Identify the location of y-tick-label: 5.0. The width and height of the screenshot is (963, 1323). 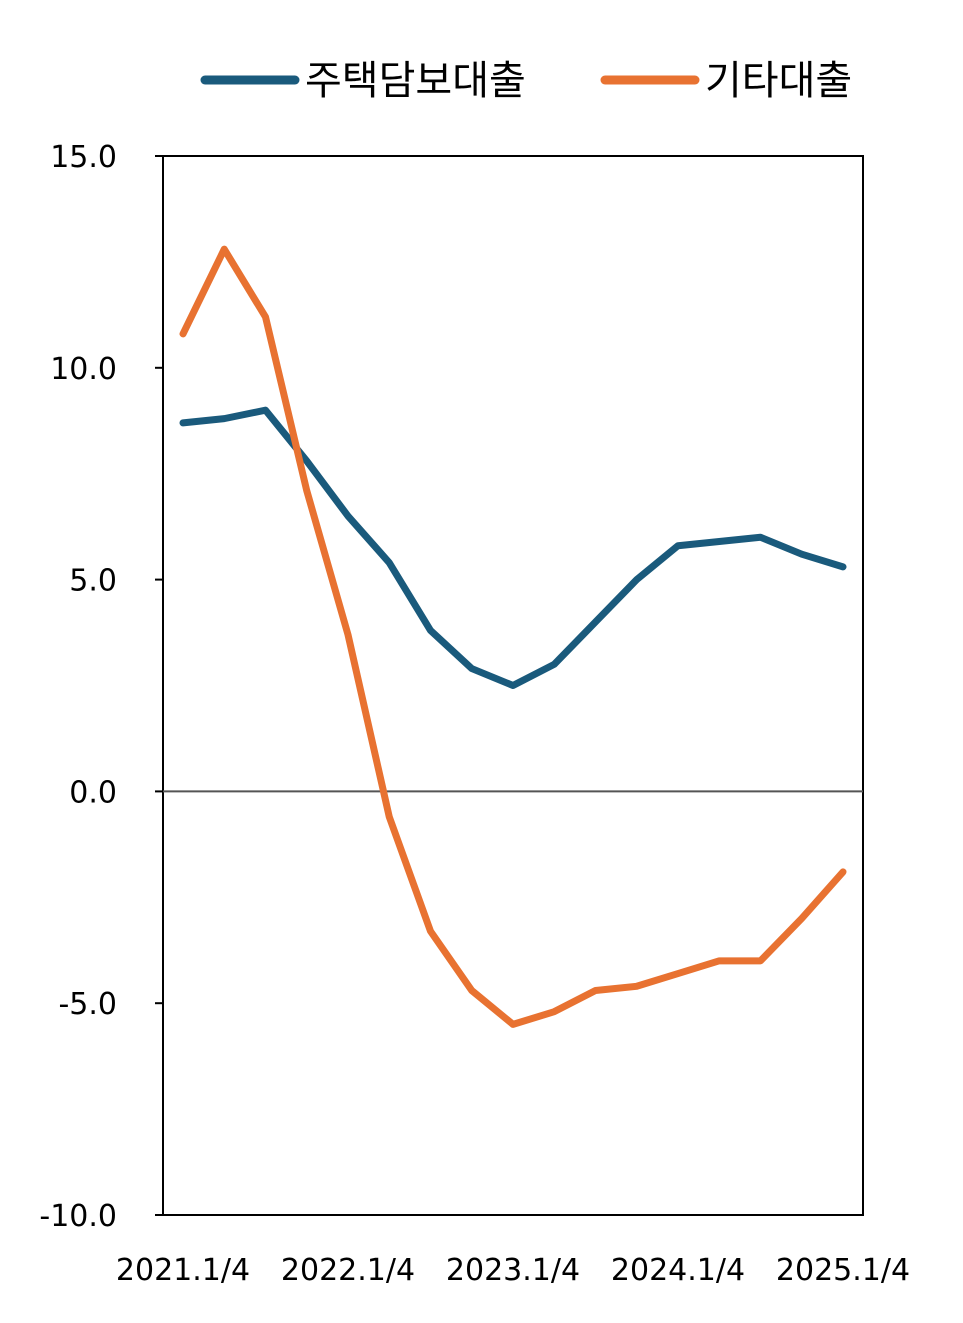
(93, 581).